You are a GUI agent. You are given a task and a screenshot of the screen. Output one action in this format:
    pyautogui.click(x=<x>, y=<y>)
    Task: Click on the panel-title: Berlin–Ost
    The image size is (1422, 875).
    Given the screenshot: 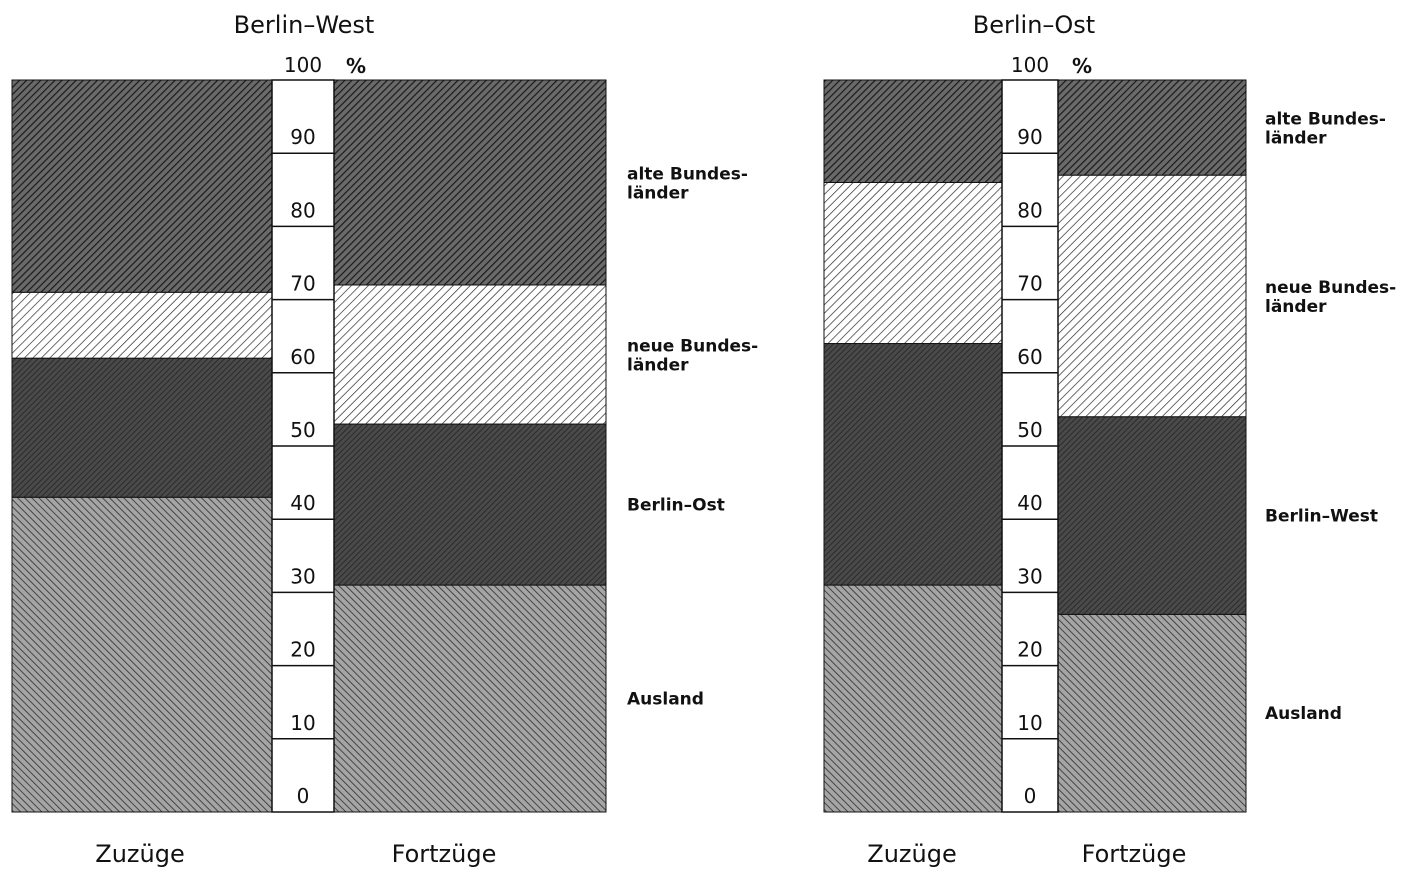 What is the action you would take?
    pyautogui.click(x=1034, y=25)
    